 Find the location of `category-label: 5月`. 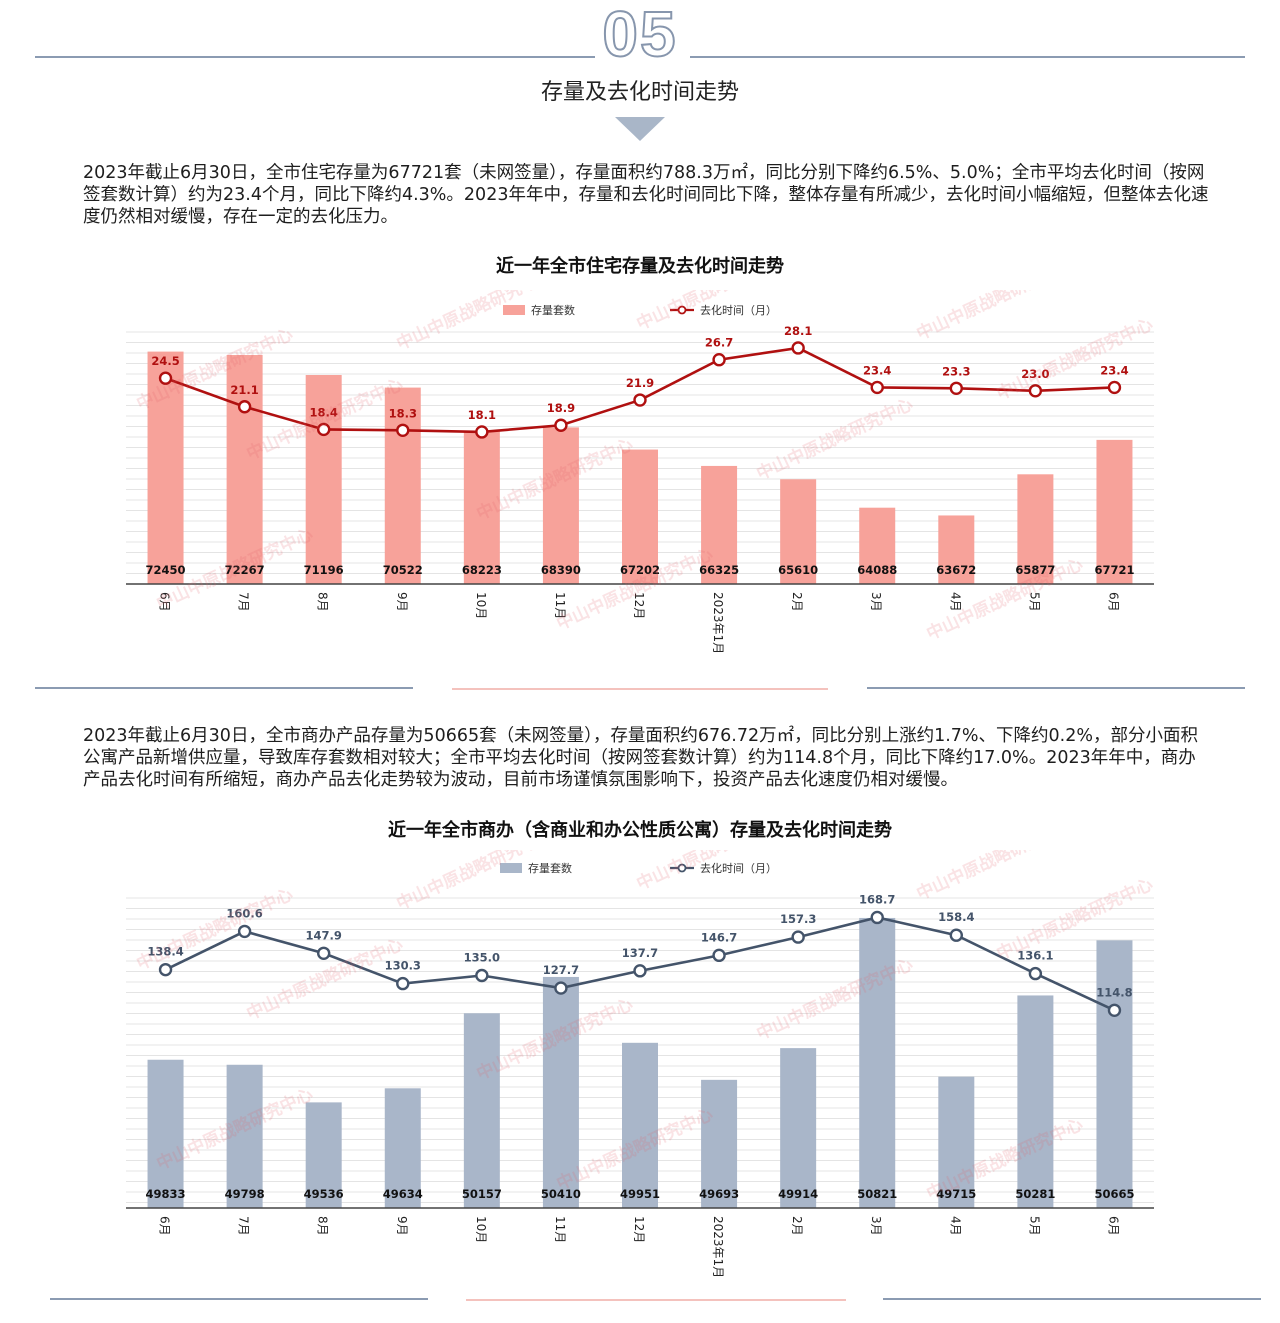

category-label: 5月 is located at coordinates (1034, 1226).